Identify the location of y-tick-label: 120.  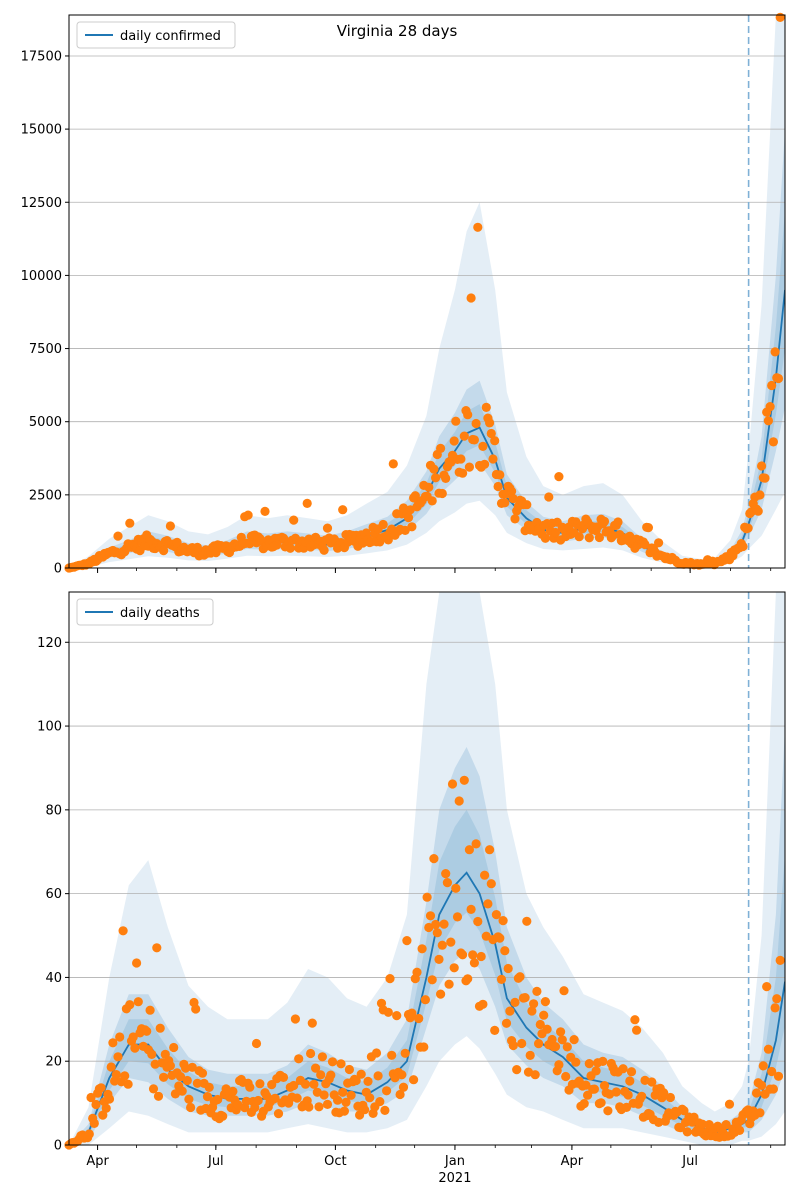
(49, 643).